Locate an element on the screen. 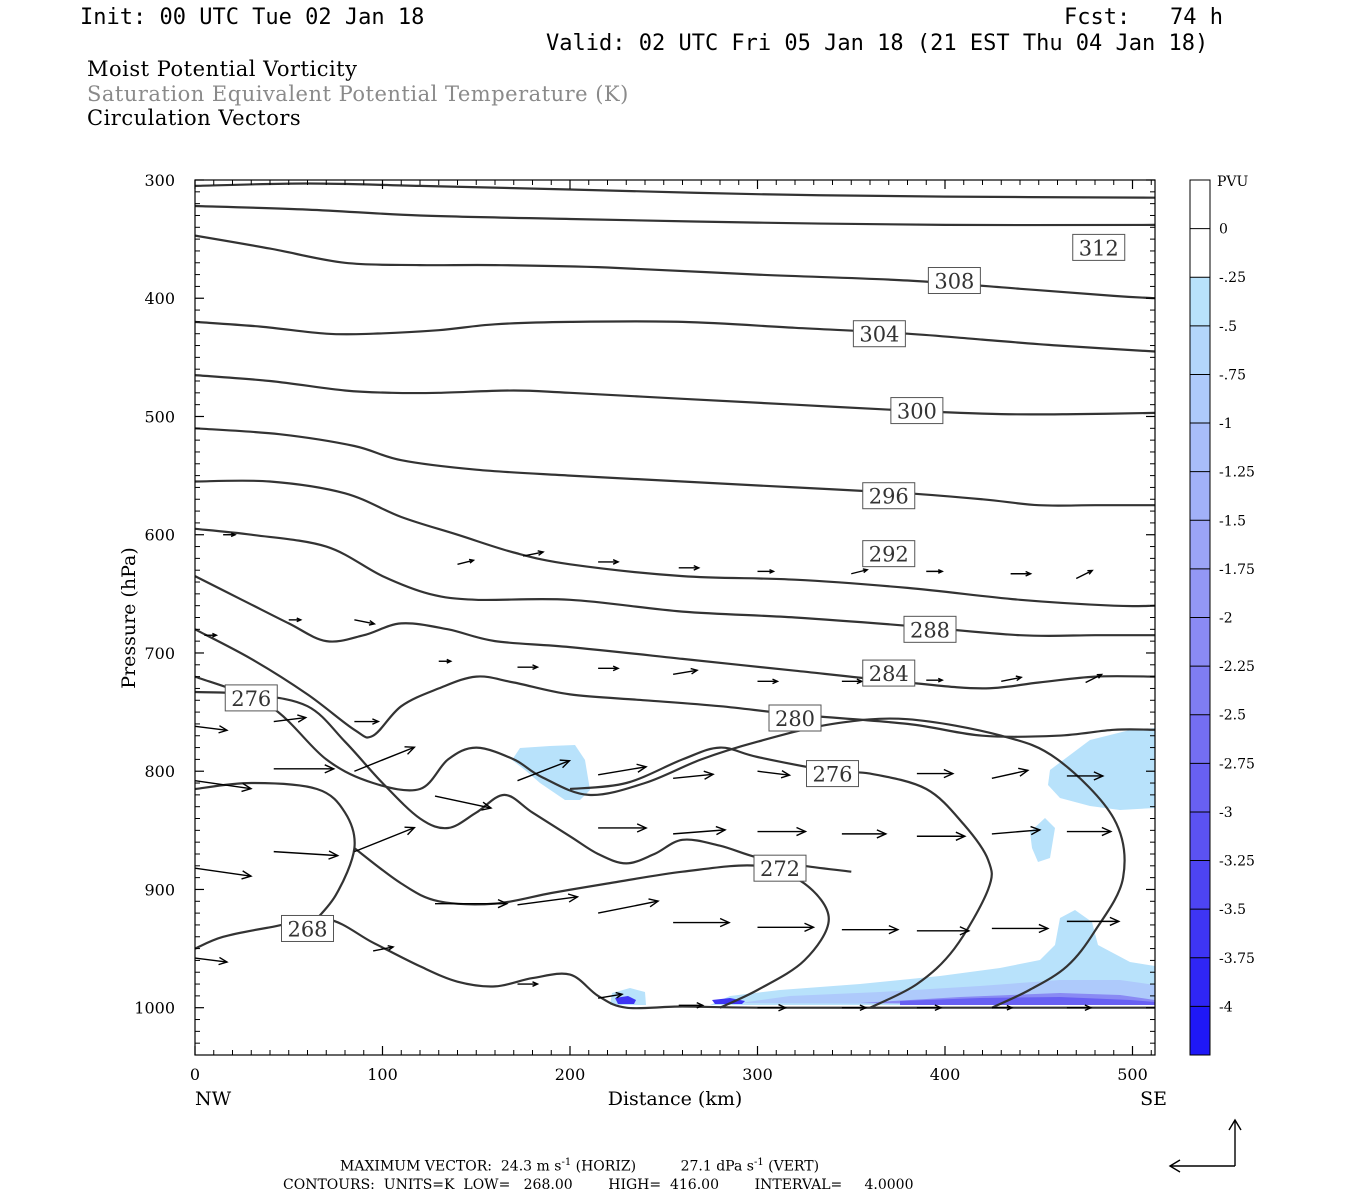 This screenshot has height=1200, width=1350. x-tick-label: 400 is located at coordinates (945, 1074).